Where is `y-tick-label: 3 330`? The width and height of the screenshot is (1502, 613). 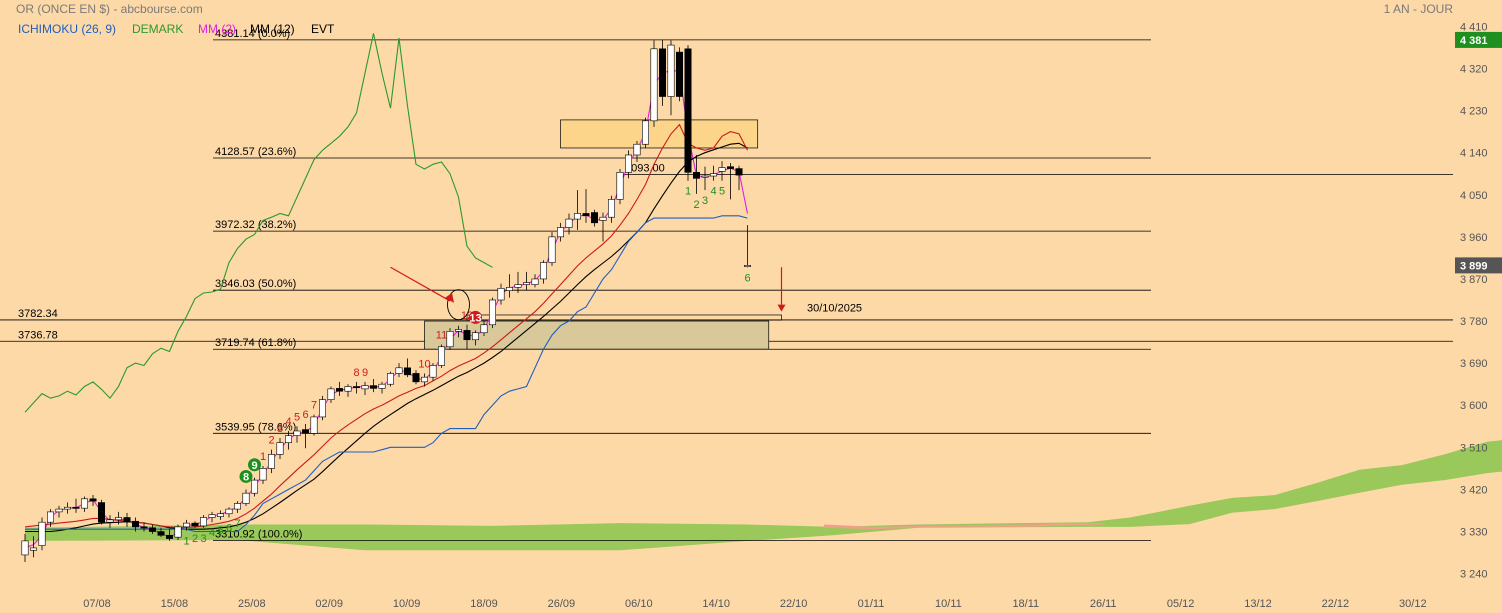
y-tick-label: 3 330 is located at coordinates (1474, 533).